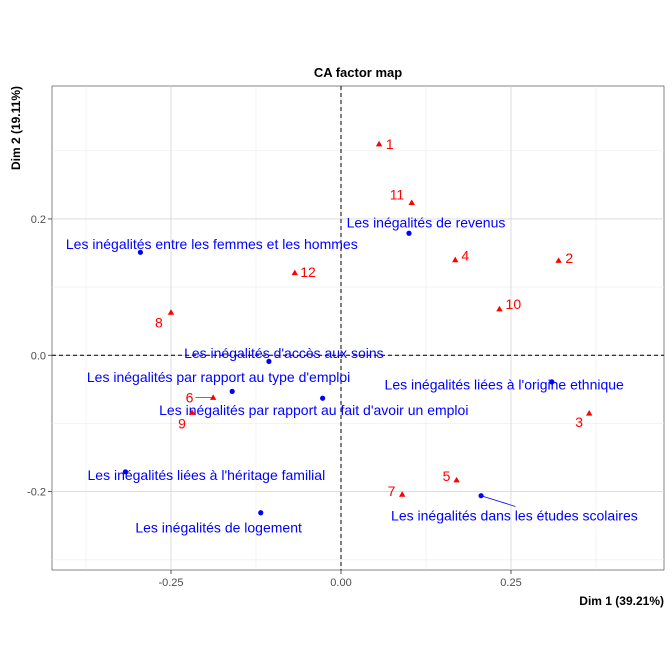 The height and width of the screenshot is (672, 672). I want to click on row-point-label: 9, so click(182, 423).